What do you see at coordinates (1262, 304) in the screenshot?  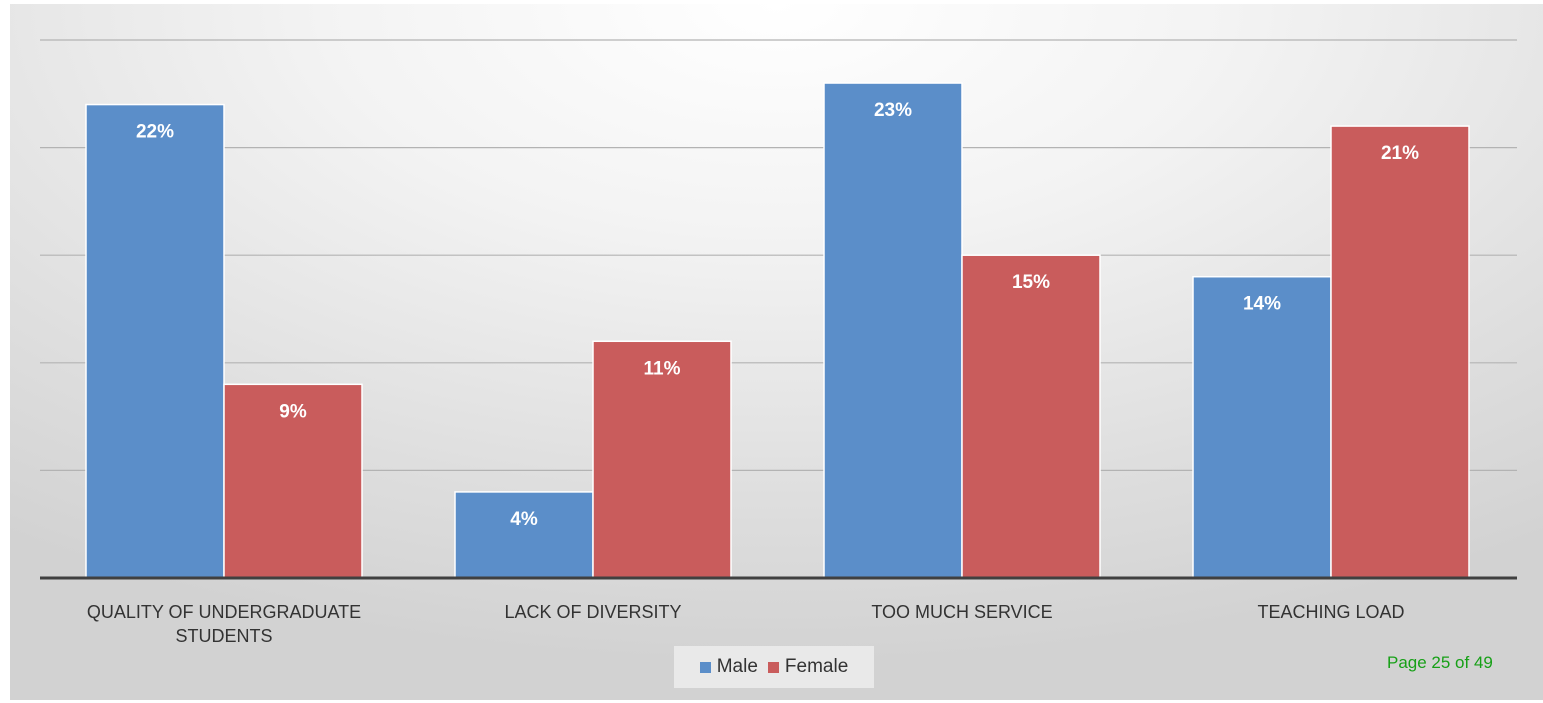 I see `data-label-male-3: 14%` at bounding box center [1262, 304].